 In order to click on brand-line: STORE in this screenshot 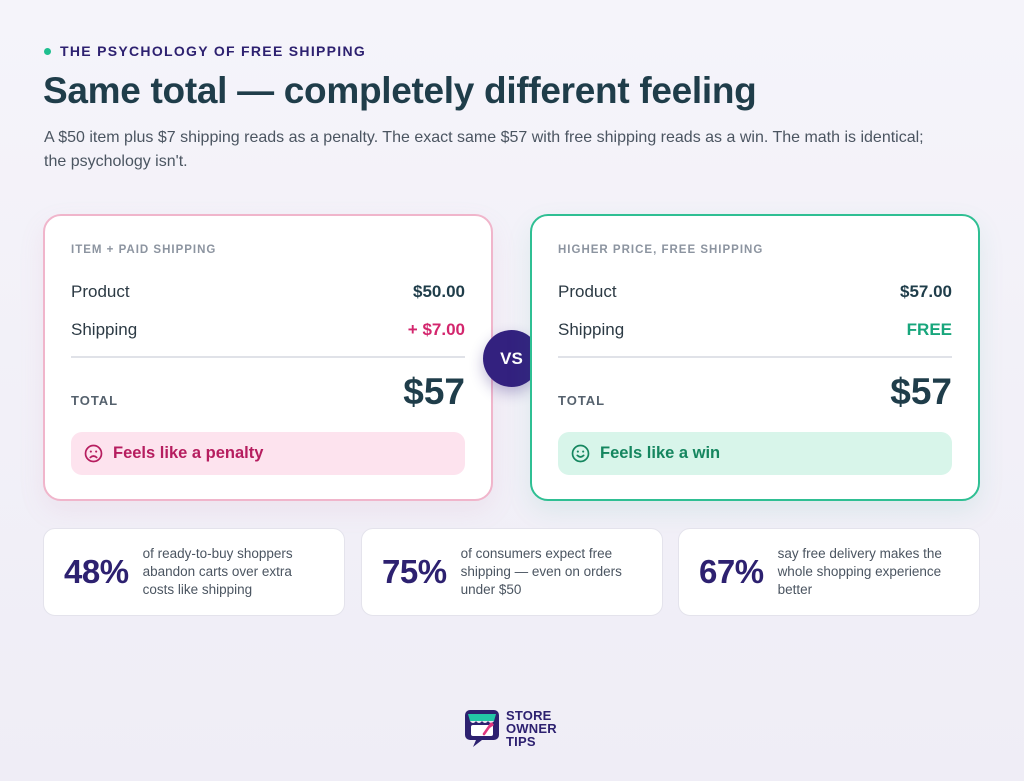, I will do `click(529, 715)`.